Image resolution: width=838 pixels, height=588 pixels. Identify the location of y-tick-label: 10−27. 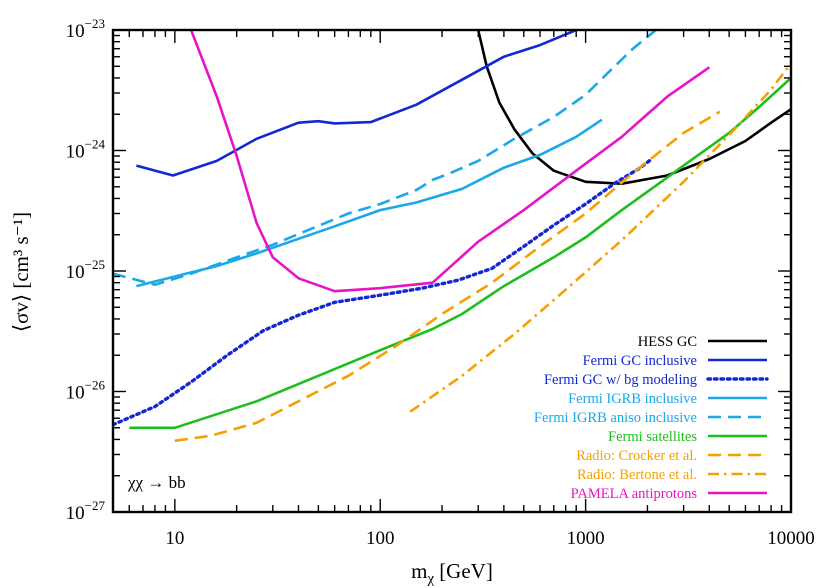
(86, 511).